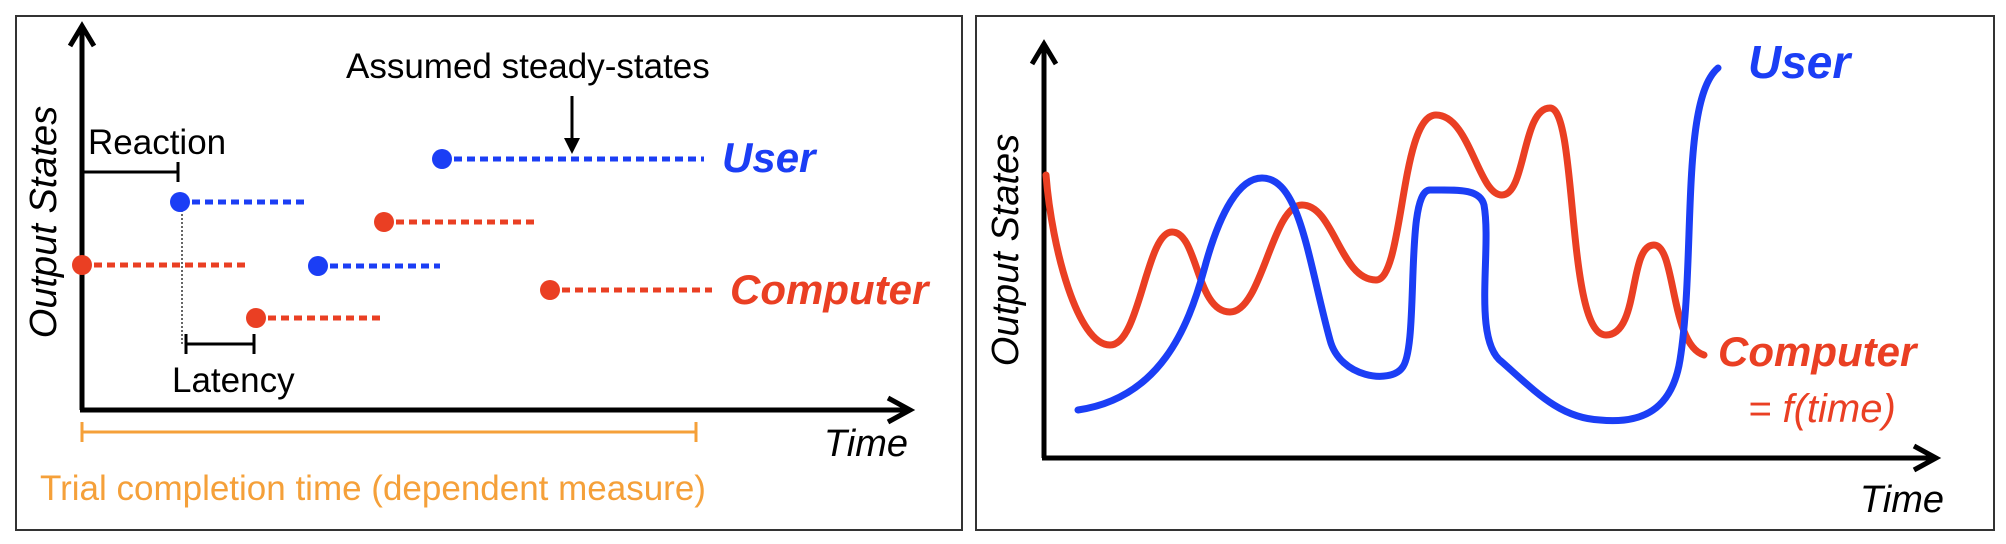 Image resolution: width=2006 pixels, height=544 pixels. I want to click on right-x-axis-label: Time, so click(1902, 500).